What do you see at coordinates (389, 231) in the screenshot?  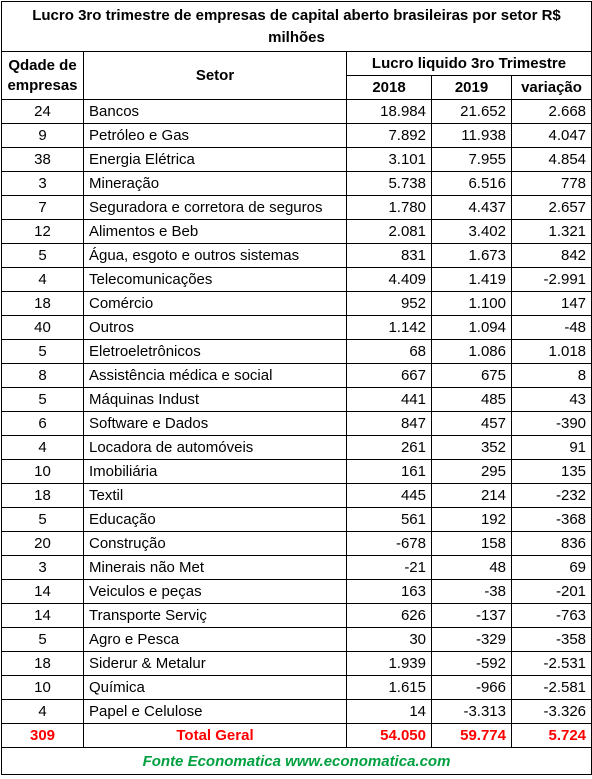 I see `cell-2018: 2.081` at bounding box center [389, 231].